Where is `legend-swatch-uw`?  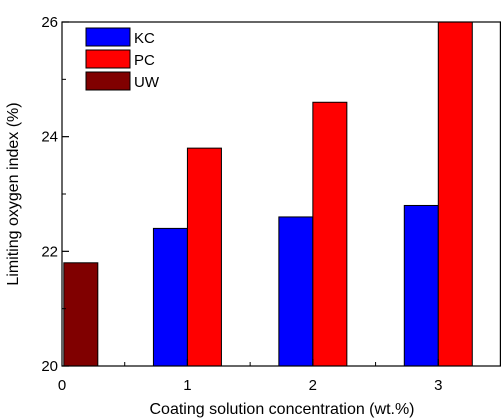 legend-swatch-uw is located at coordinates (108, 81).